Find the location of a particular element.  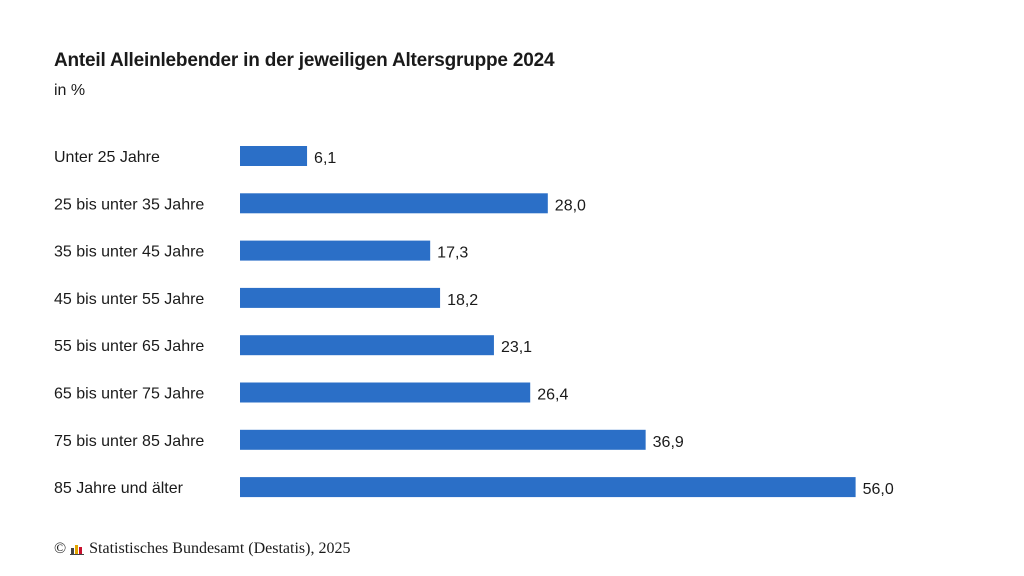

category-label: 85 Jahre und älter is located at coordinates (119, 488).